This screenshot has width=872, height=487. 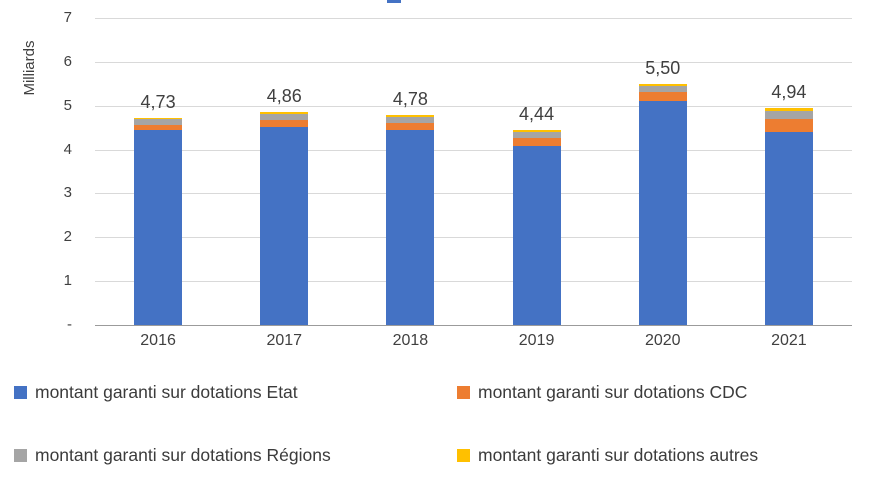 What do you see at coordinates (158, 340) in the screenshot?
I see `x-axis-label: 2016` at bounding box center [158, 340].